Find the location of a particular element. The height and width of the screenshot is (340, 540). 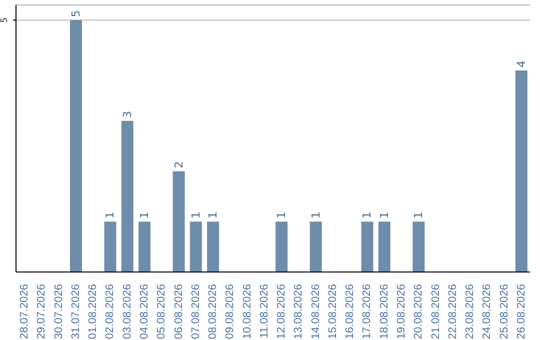

x-tick-label: 16.08.2026 is located at coordinates (350, 312).